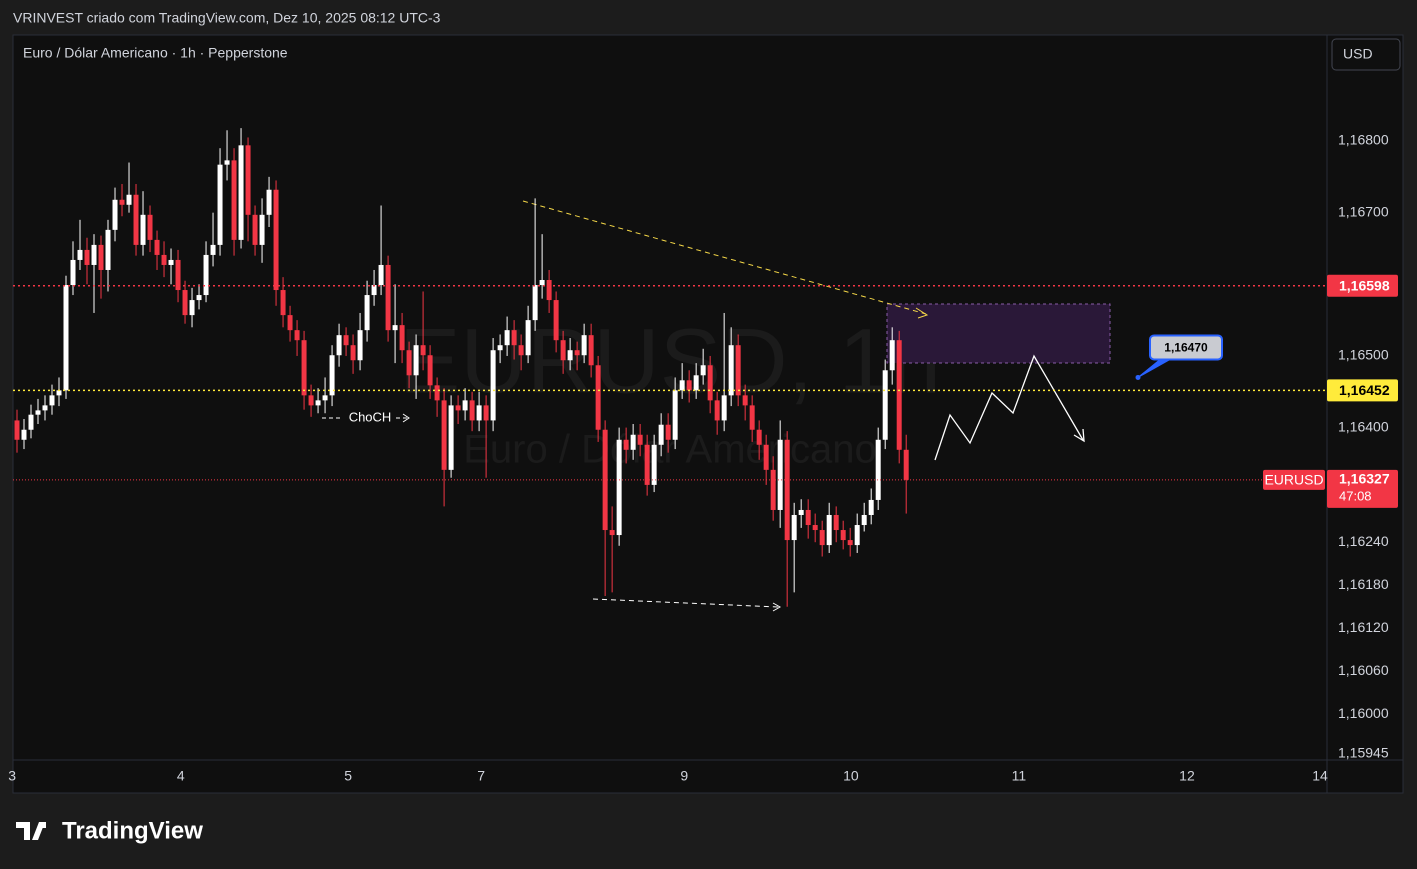  Describe the element at coordinates (370, 416) in the screenshot. I see `annotation: ChoCH` at that location.